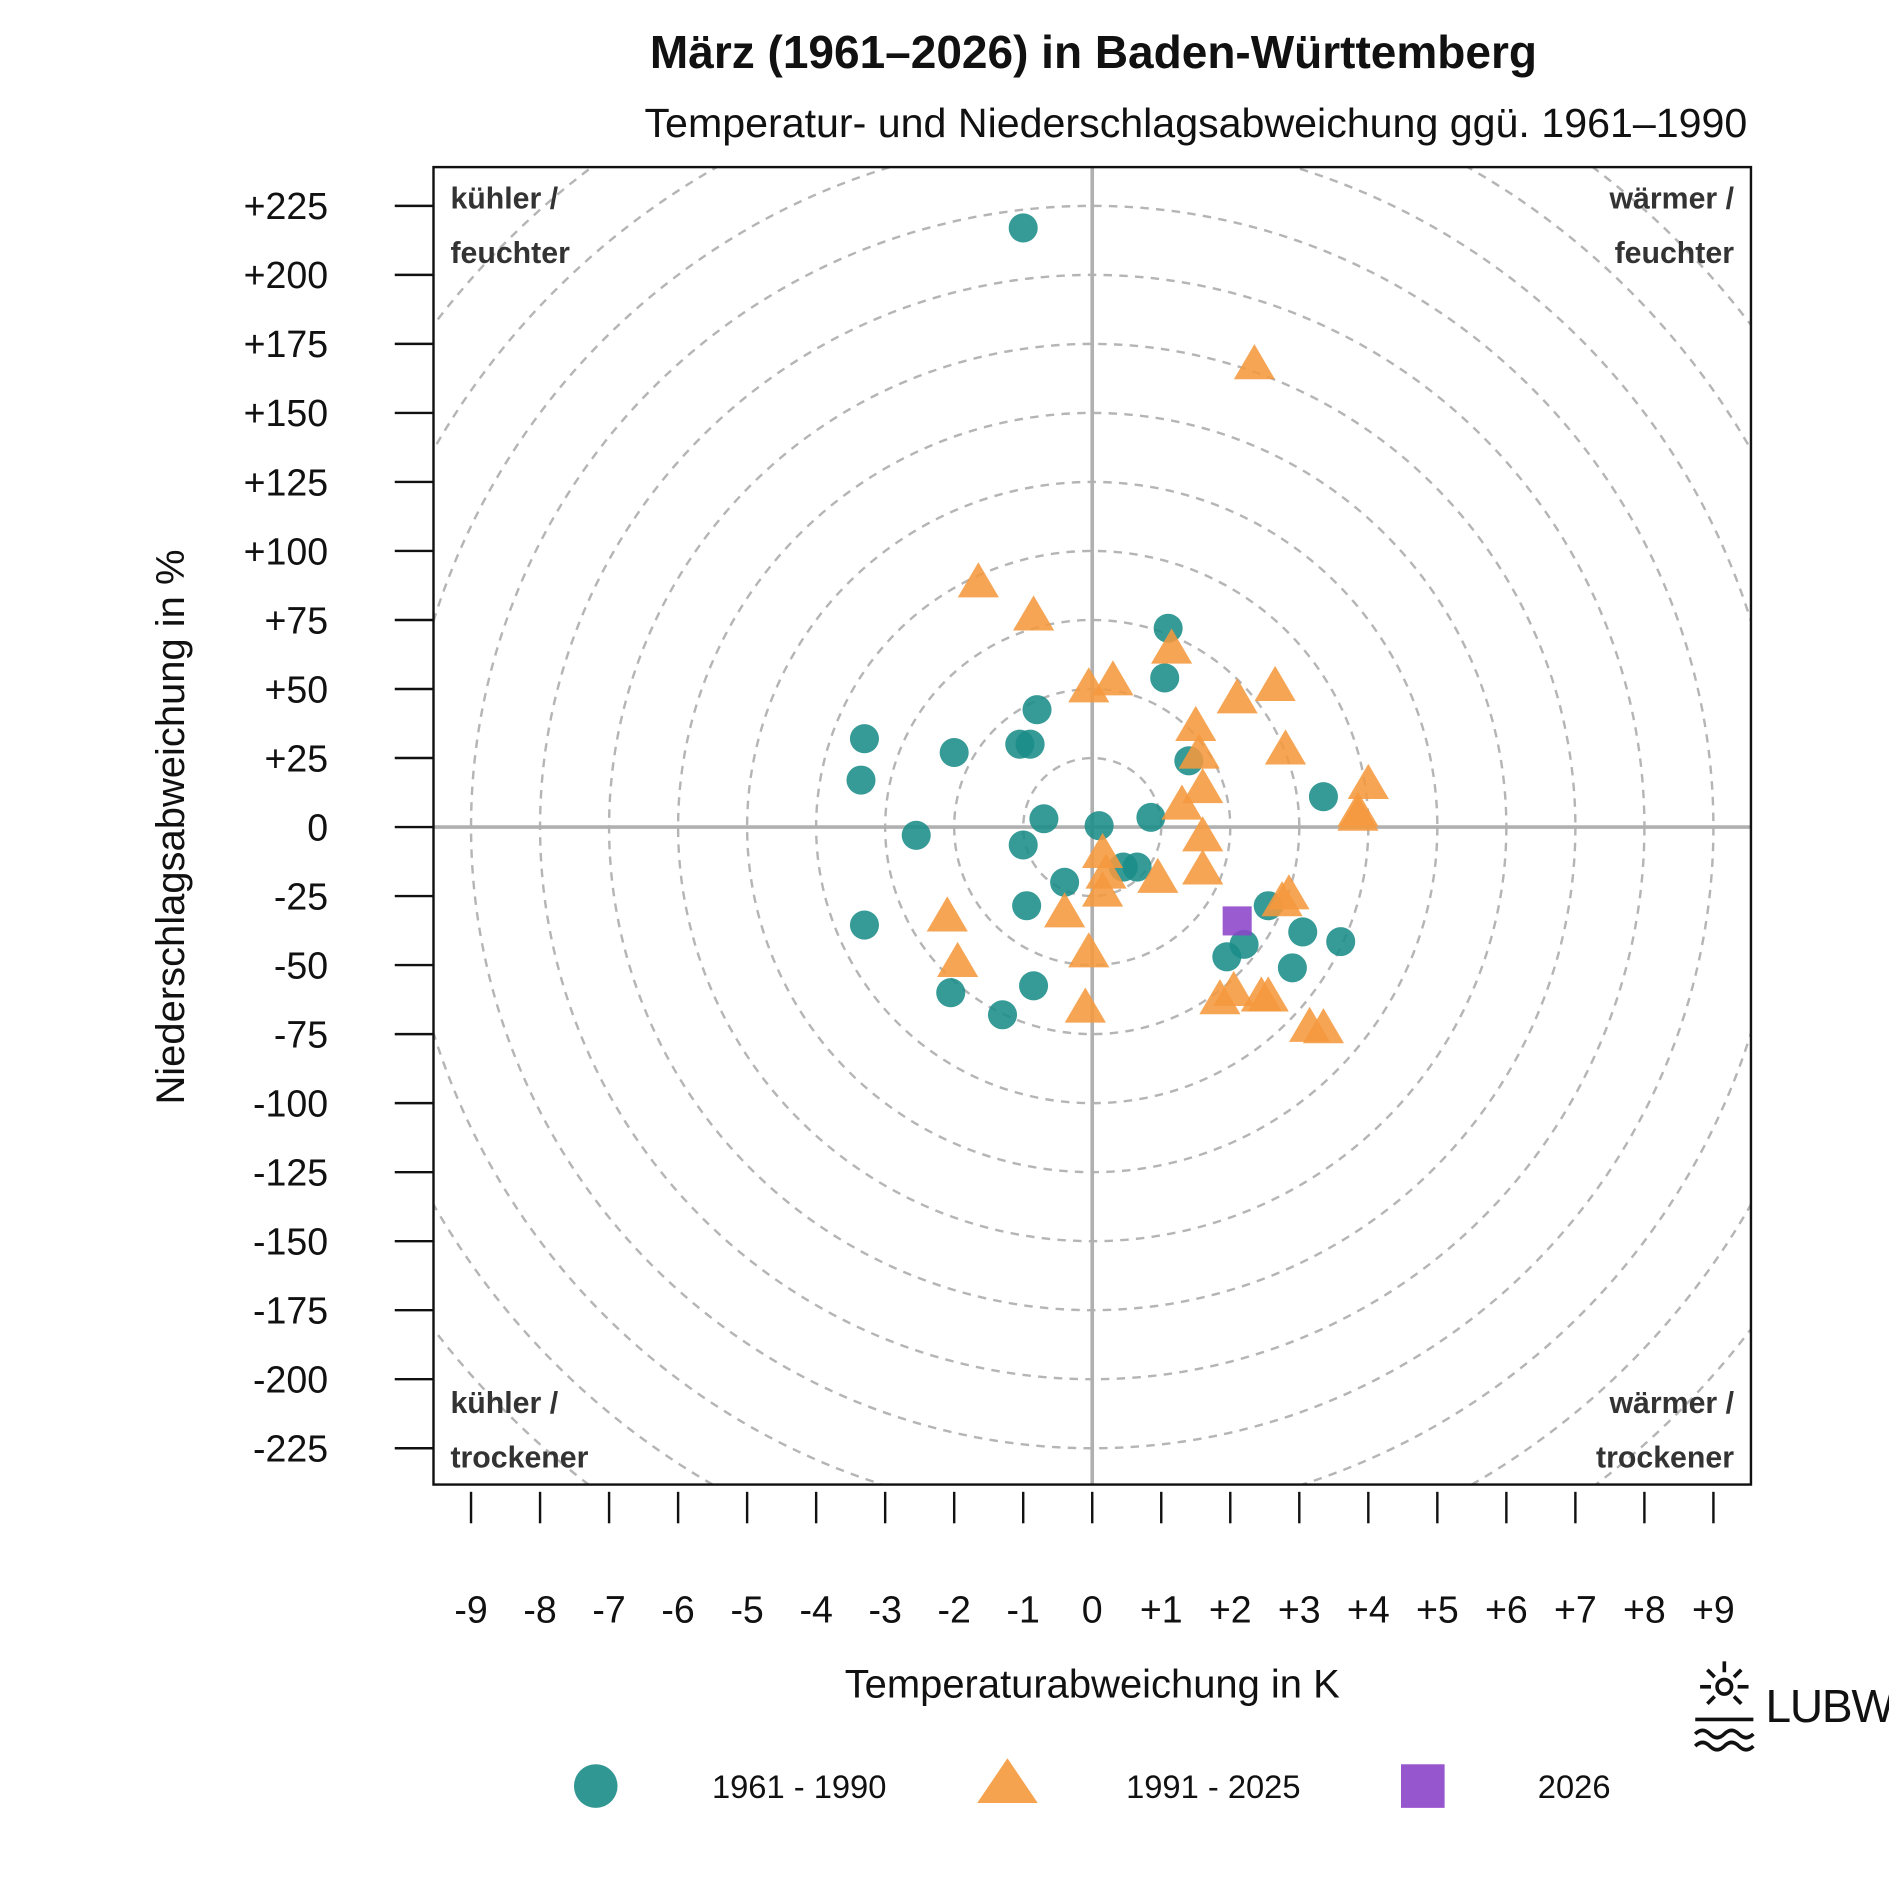  I want to click on x-tick-label: -1, so click(1023, 1610).